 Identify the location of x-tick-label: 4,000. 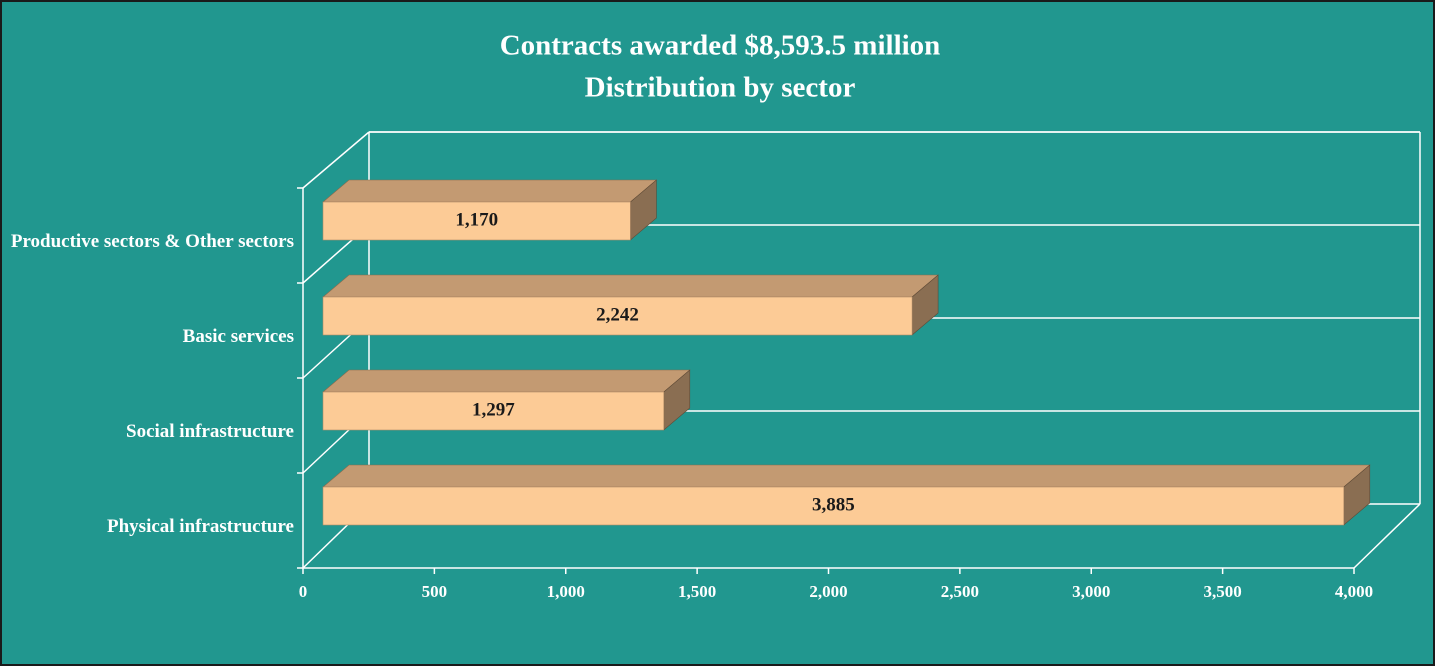
(1354, 591).